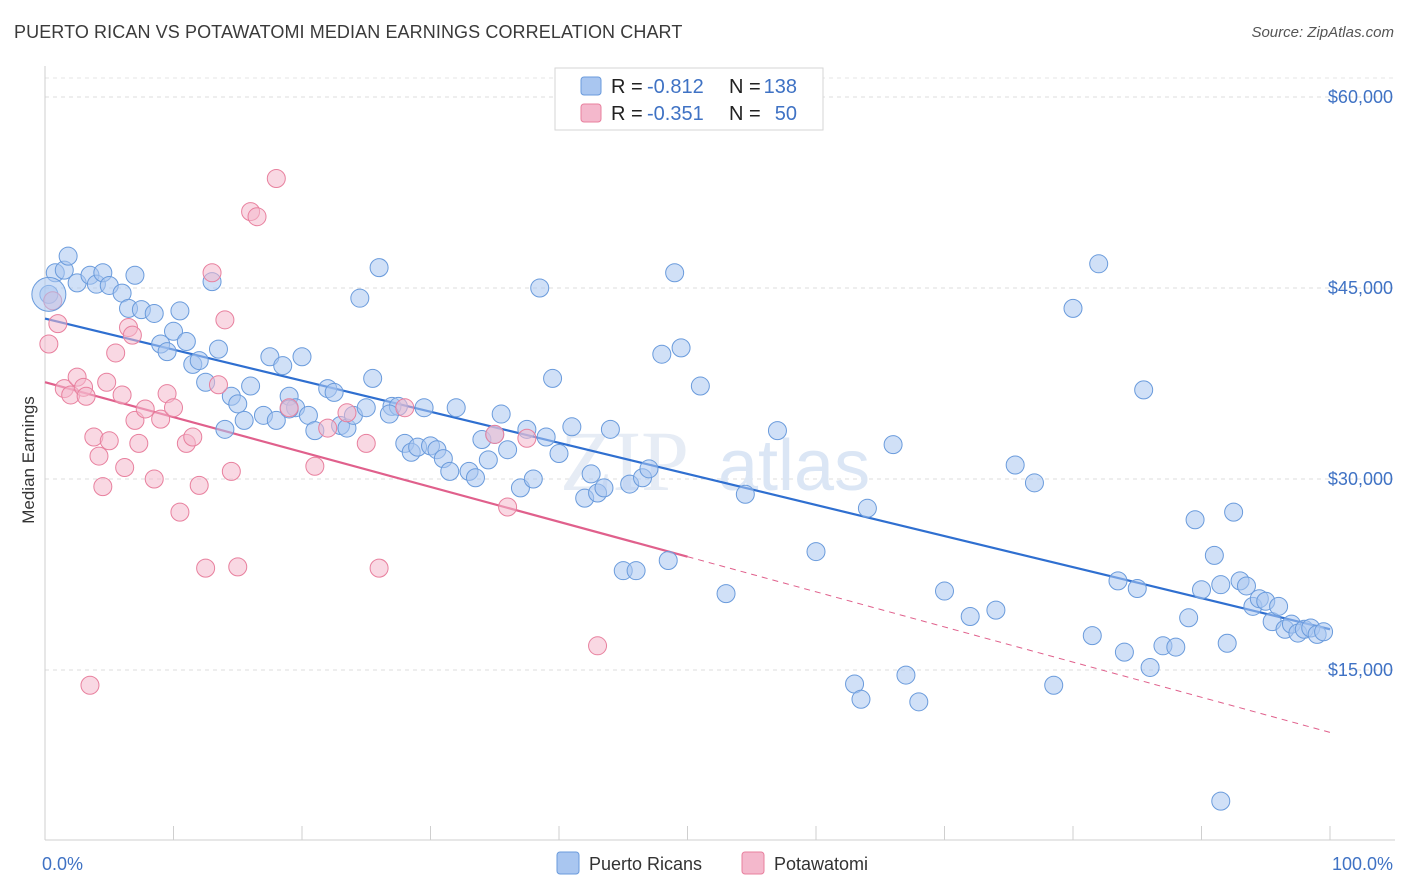 The width and height of the screenshot is (1406, 892). What do you see at coordinates (1009, 644) in the screenshot?
I see `trend-line-potawatomi-extension` at bounding box center [1009, 644].